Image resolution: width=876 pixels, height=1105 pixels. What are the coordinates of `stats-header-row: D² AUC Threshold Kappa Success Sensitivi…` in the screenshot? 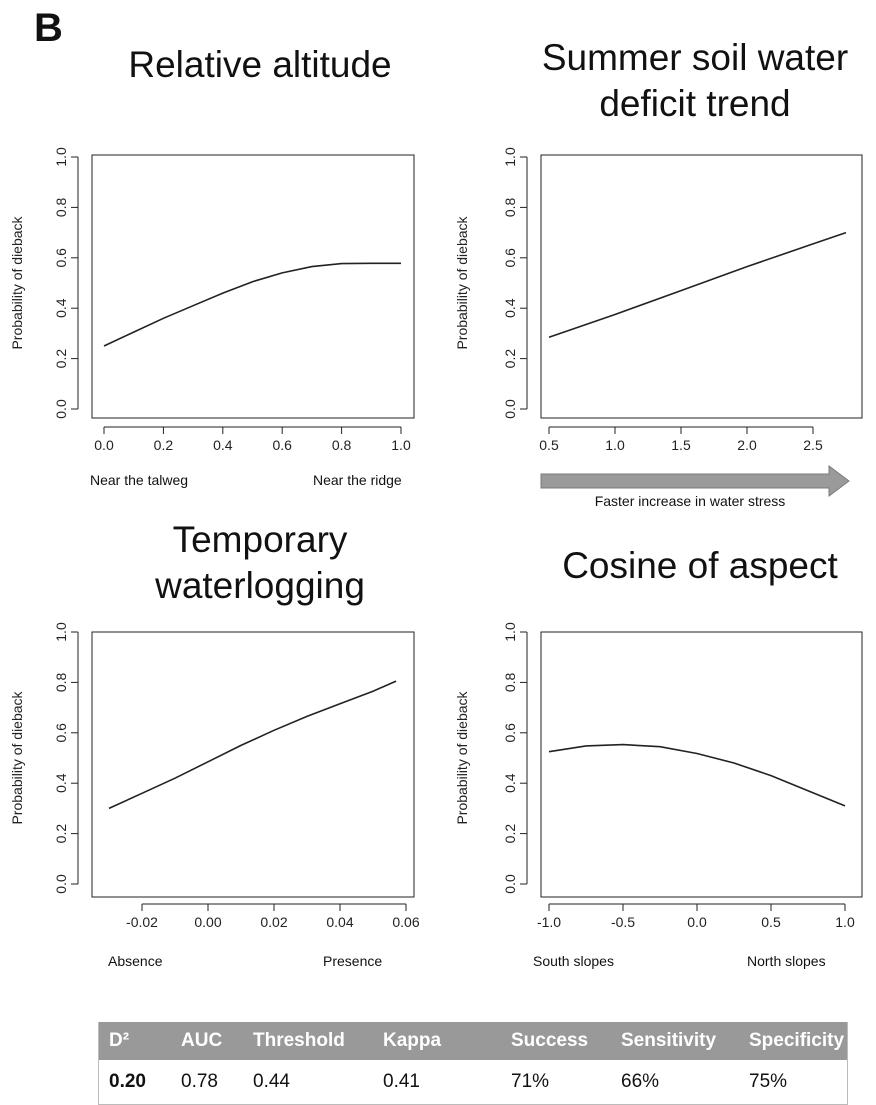 It's located at (473, 1041).